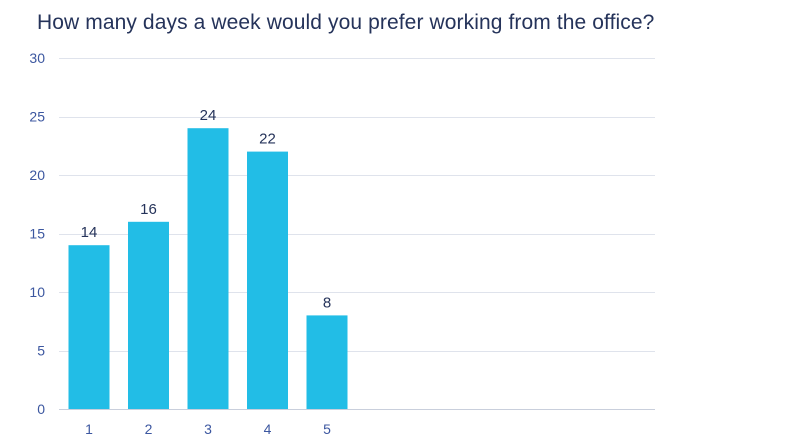  I want to click on x-tick-label: 4, so click(268, 429).